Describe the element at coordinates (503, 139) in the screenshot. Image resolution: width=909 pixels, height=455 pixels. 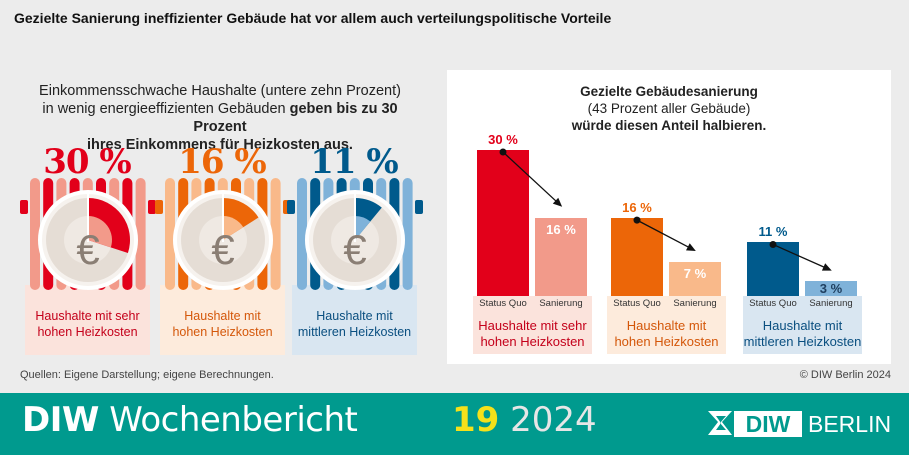
I see `value-label: 30 %` at that location.